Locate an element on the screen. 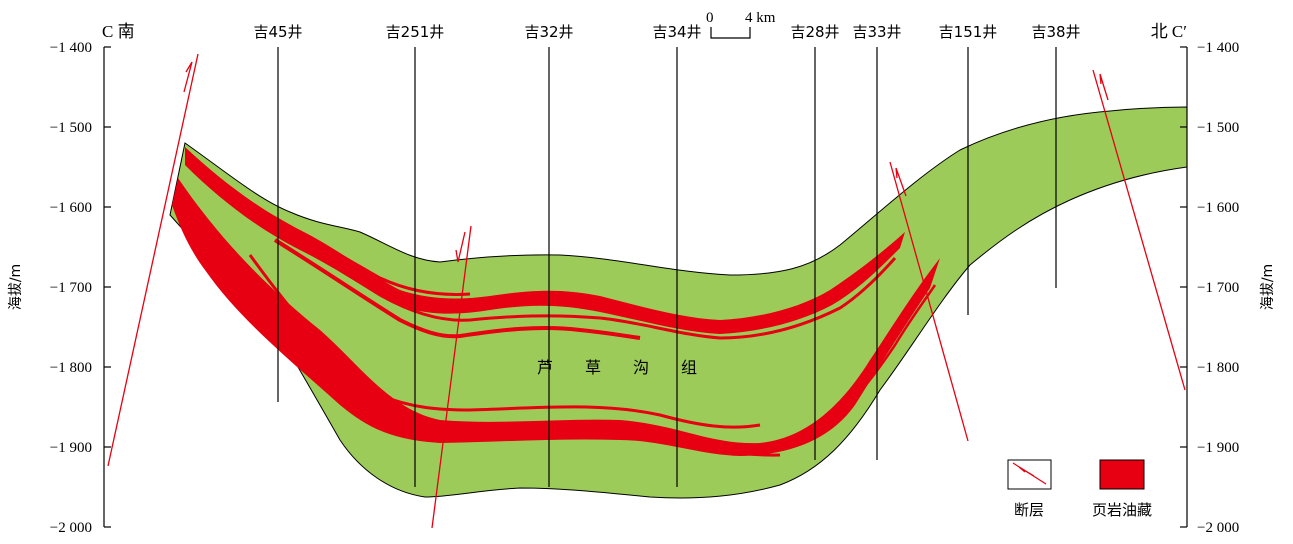  right-tick-label: −1 400 is located at coordinates (1218, 48).